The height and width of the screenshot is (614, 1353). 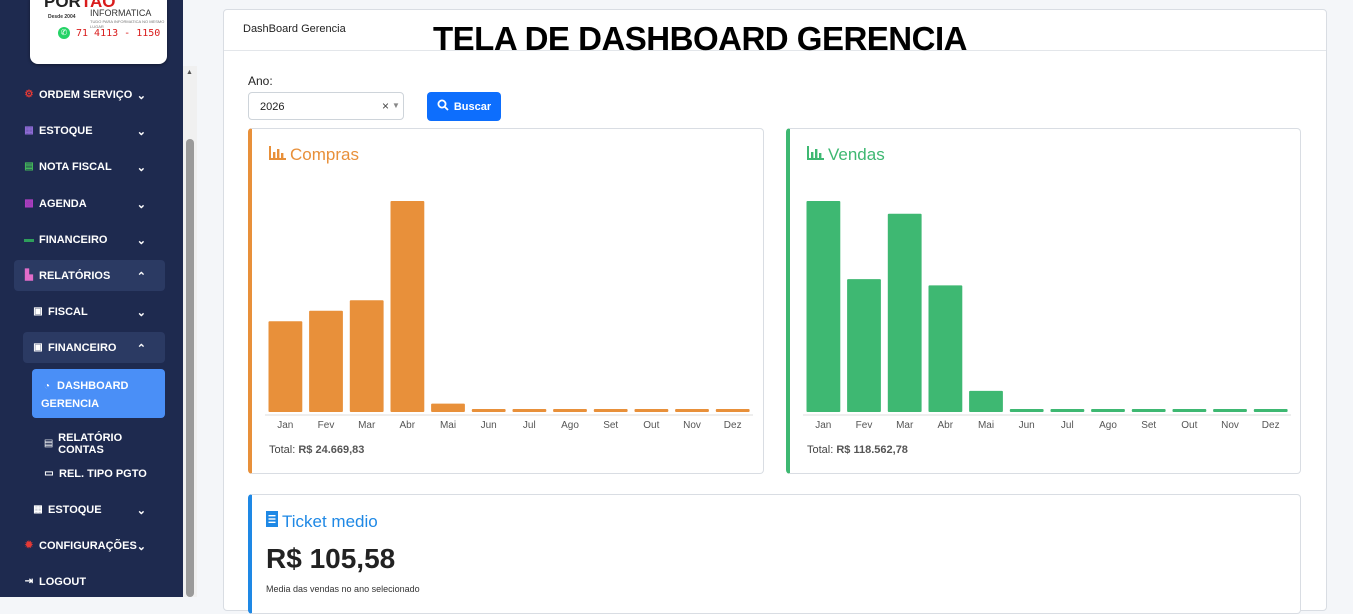 What do you see at coordinates (692, 425) in the screenshot?
I see `compras-tick-label: Nov` at bounding box center [692, 425].